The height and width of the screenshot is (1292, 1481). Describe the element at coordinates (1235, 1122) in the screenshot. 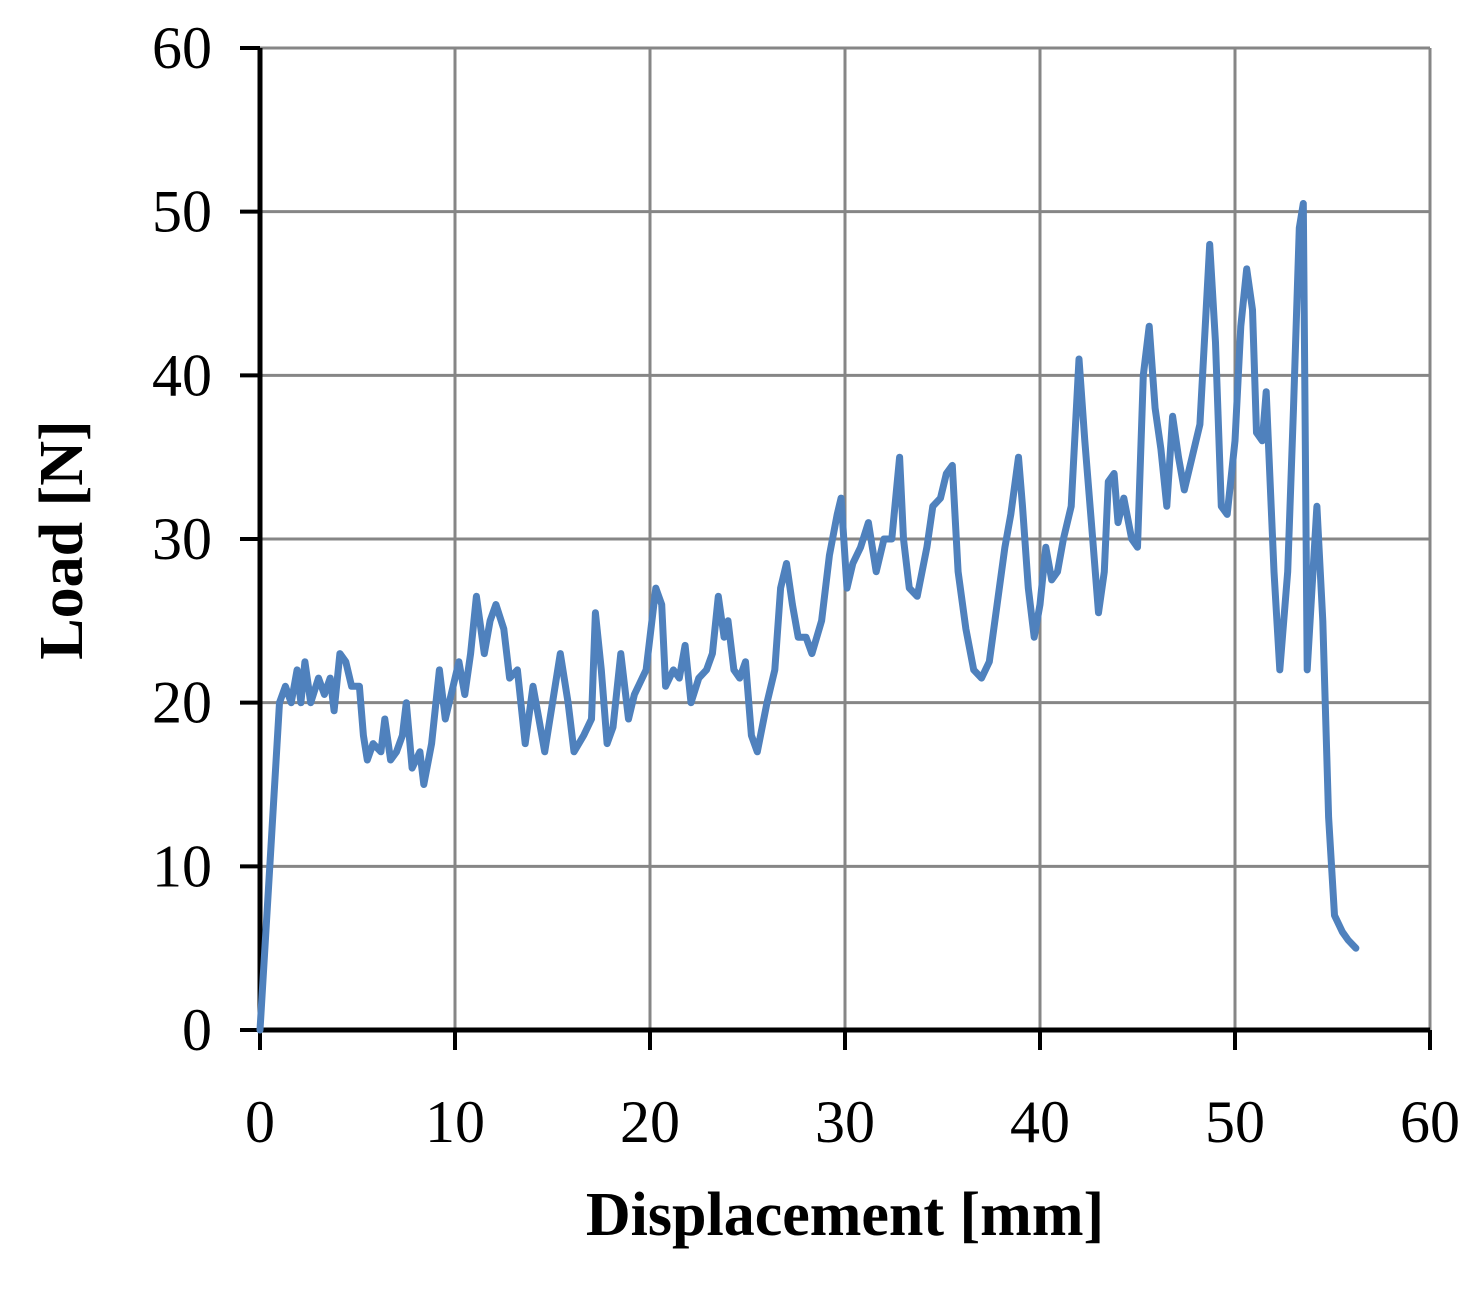

I see `x-tick-label: 50` at that location.